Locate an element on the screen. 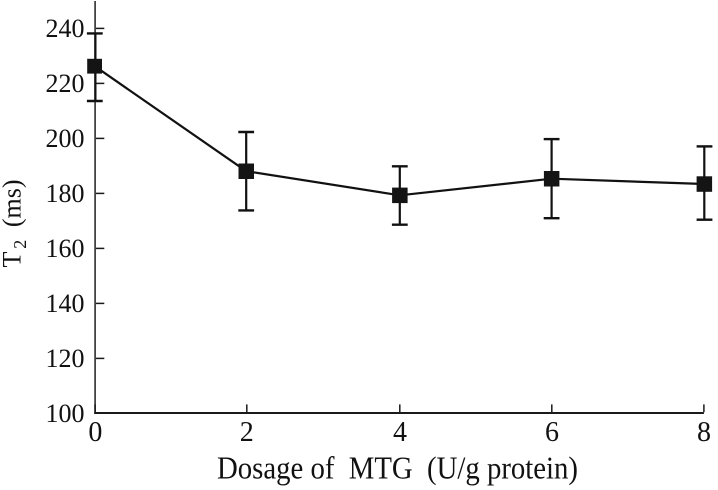 The height and width of the screenshot is (490, 718). svg-text: Dosage of MTG (U/g protein) is located at coordinates (397, 468).